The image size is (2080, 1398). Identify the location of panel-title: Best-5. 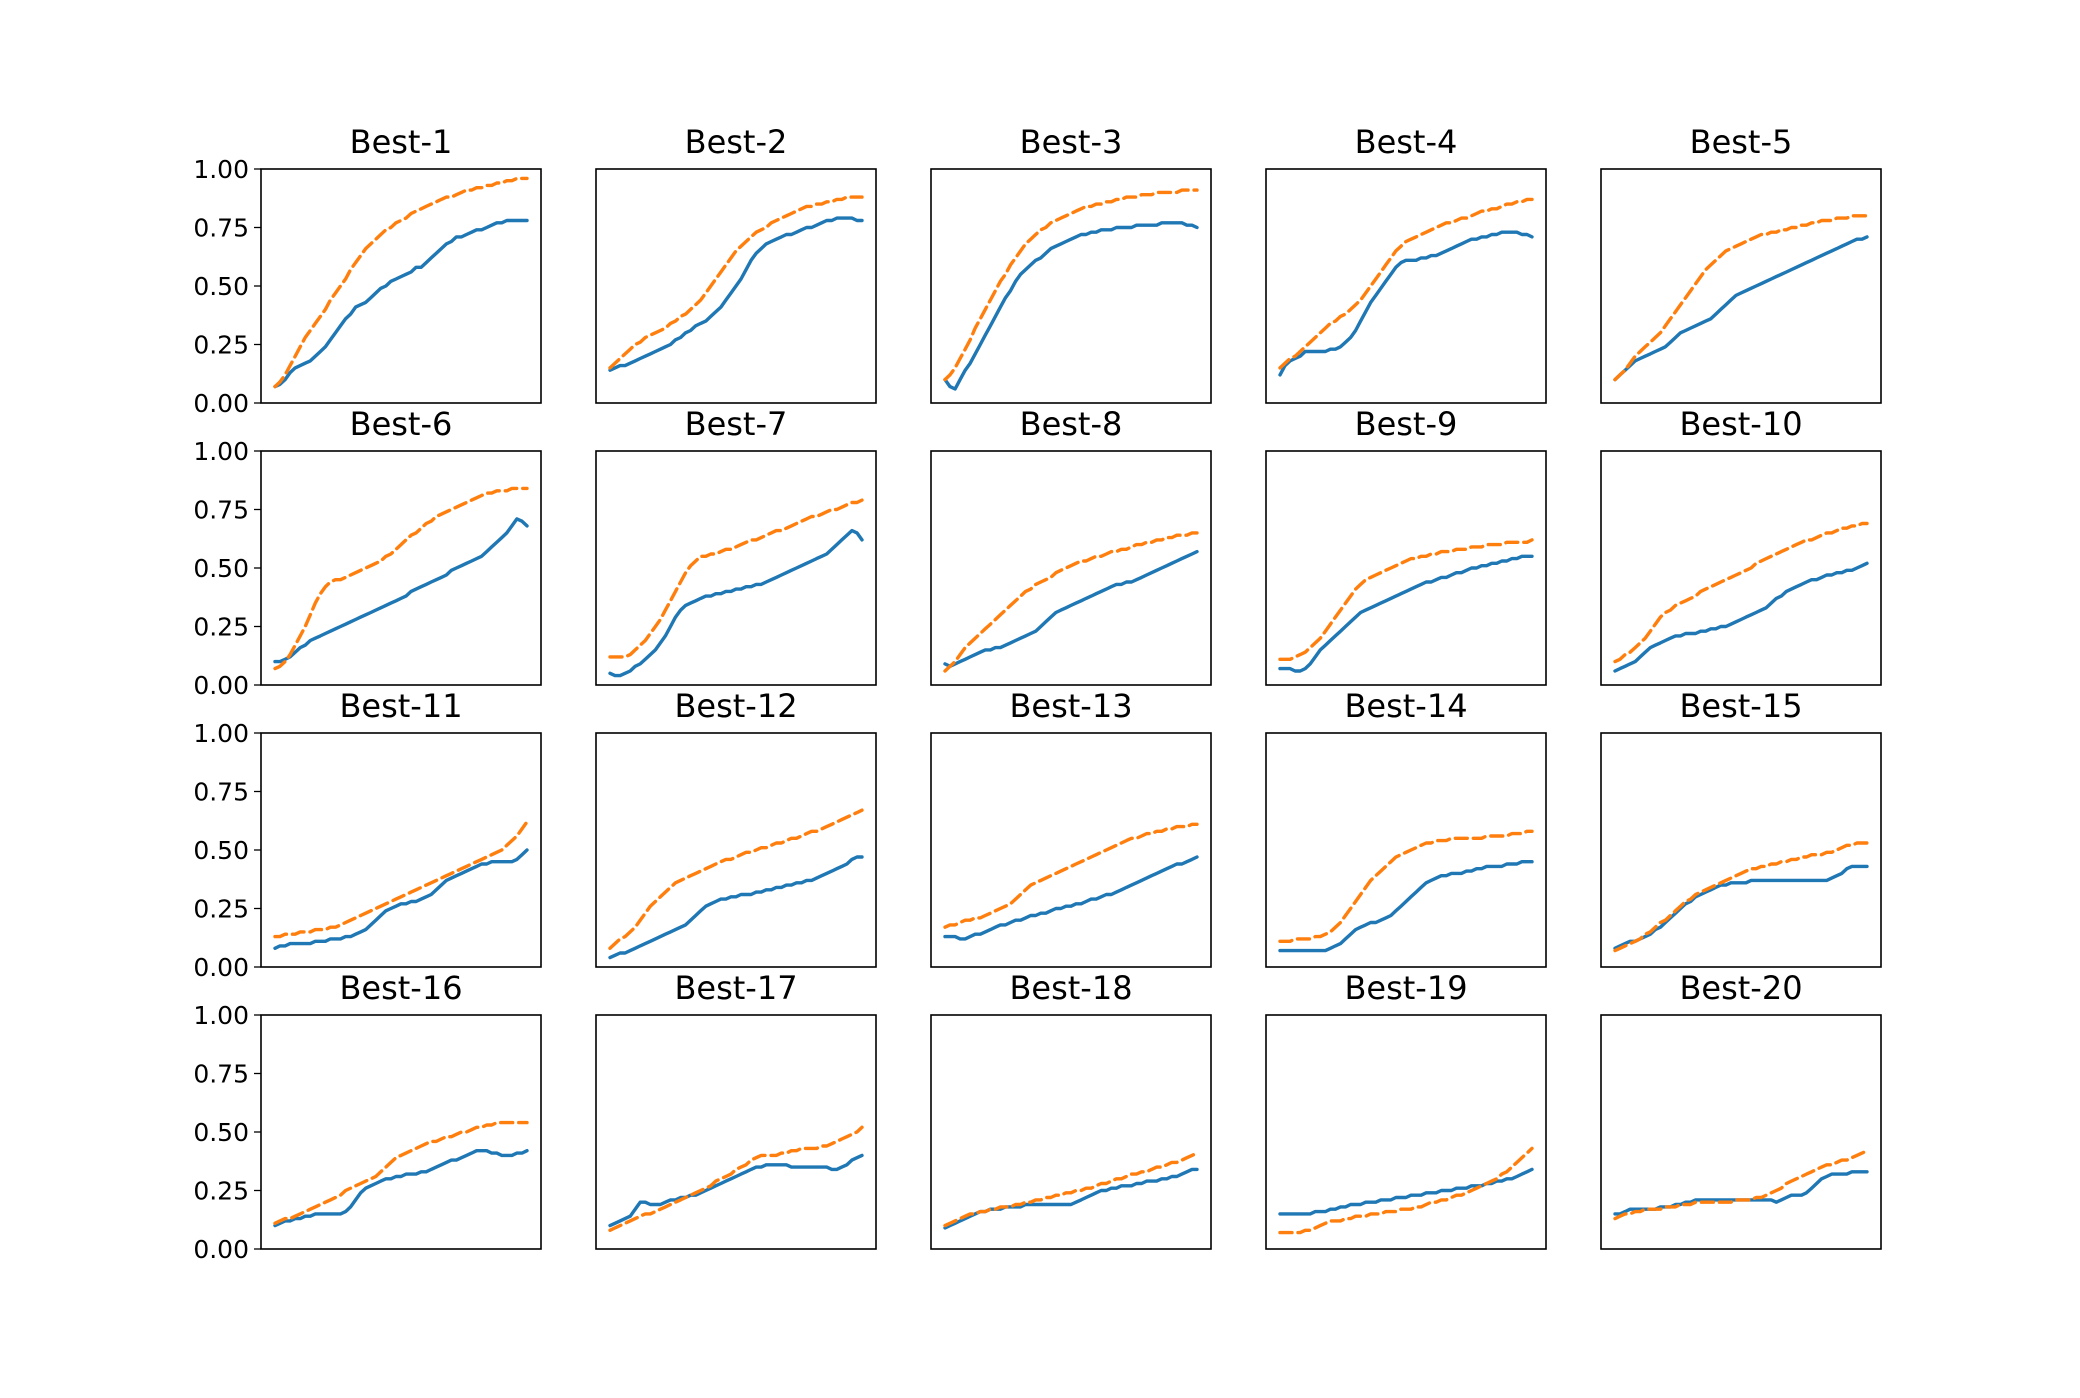
(1741, 142).